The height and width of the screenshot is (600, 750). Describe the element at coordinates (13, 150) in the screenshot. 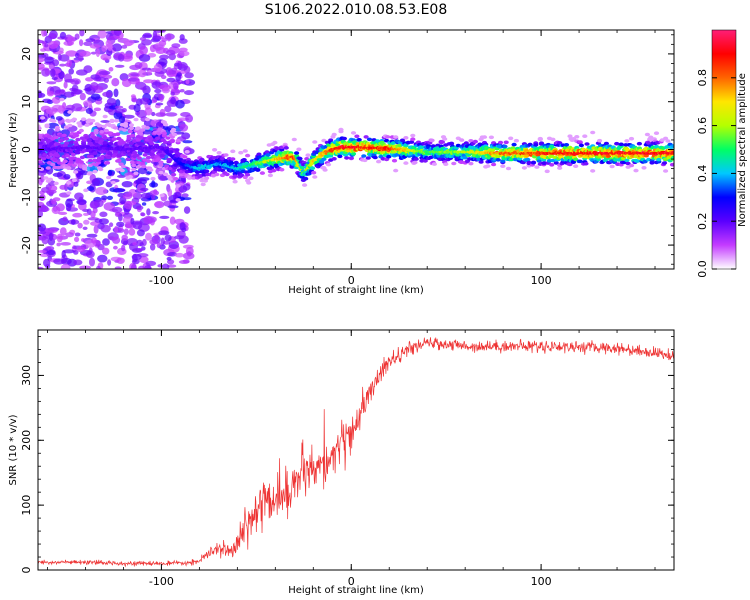

I see `spectrogram-y-axis-label: Frequency (Hz)` at that location.